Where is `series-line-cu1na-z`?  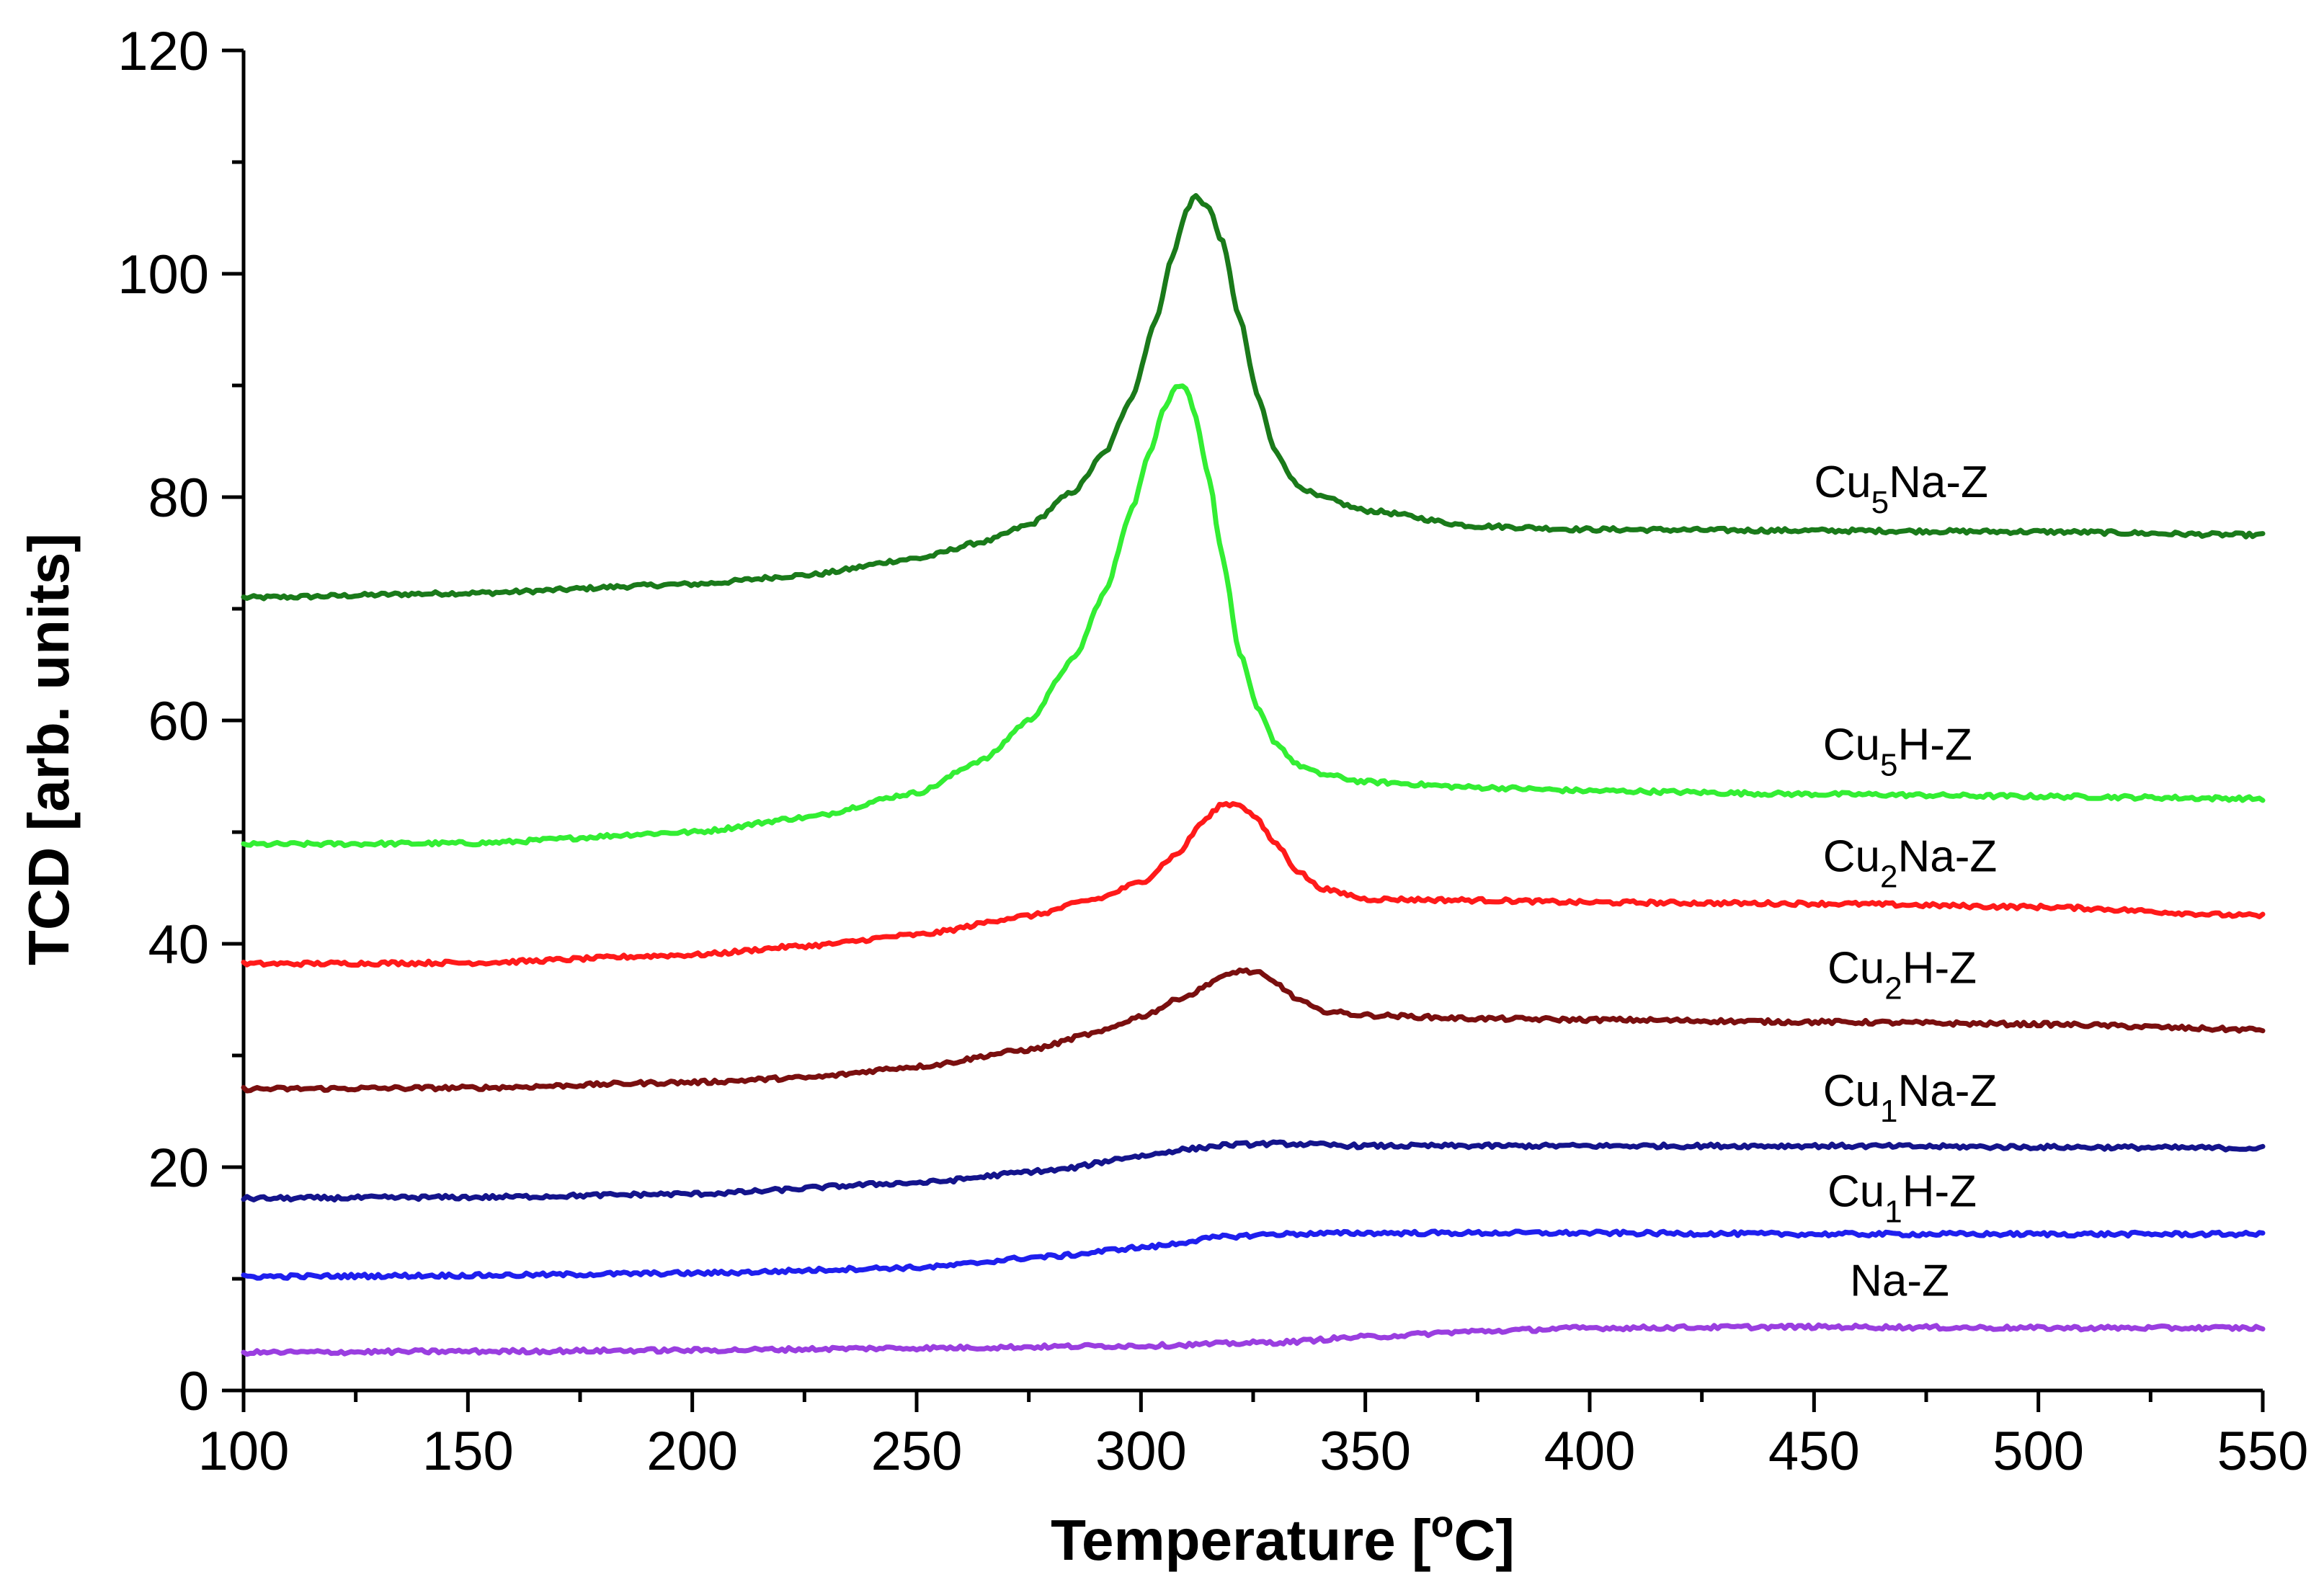
series-line-cu1na-z is located at coordinates (1253, 1170).